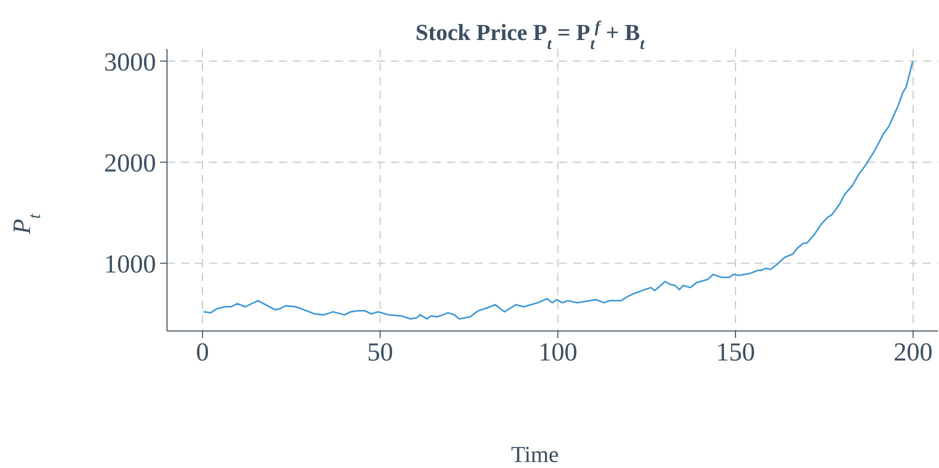  What do you see at coordinates (735, 351) in the screenshot?
I see `x-tick-label: 150` at bounding box center [735, 351].